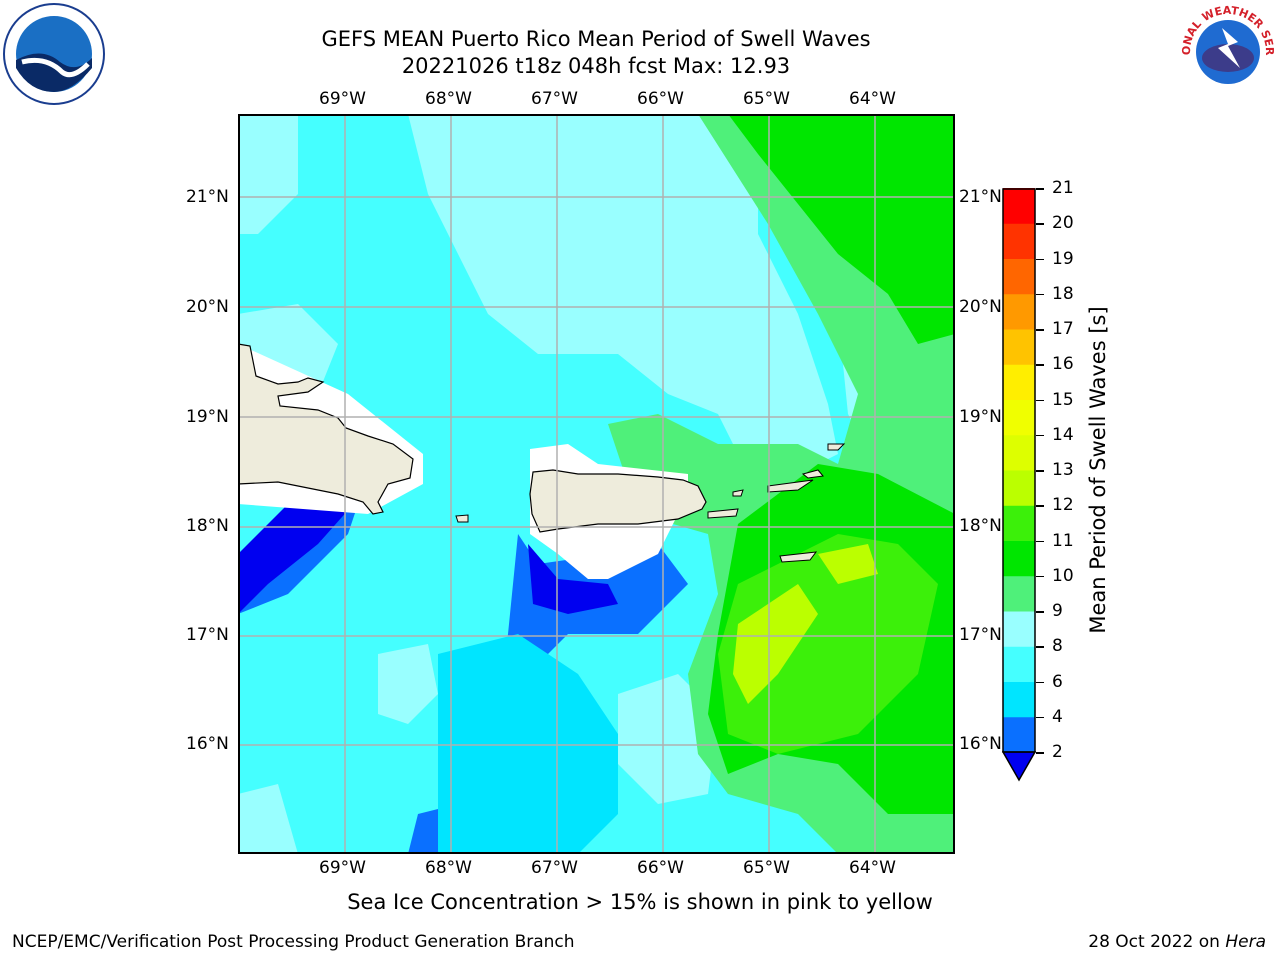  I want to click on lat-label-right: 20°N, so click(980, 307).